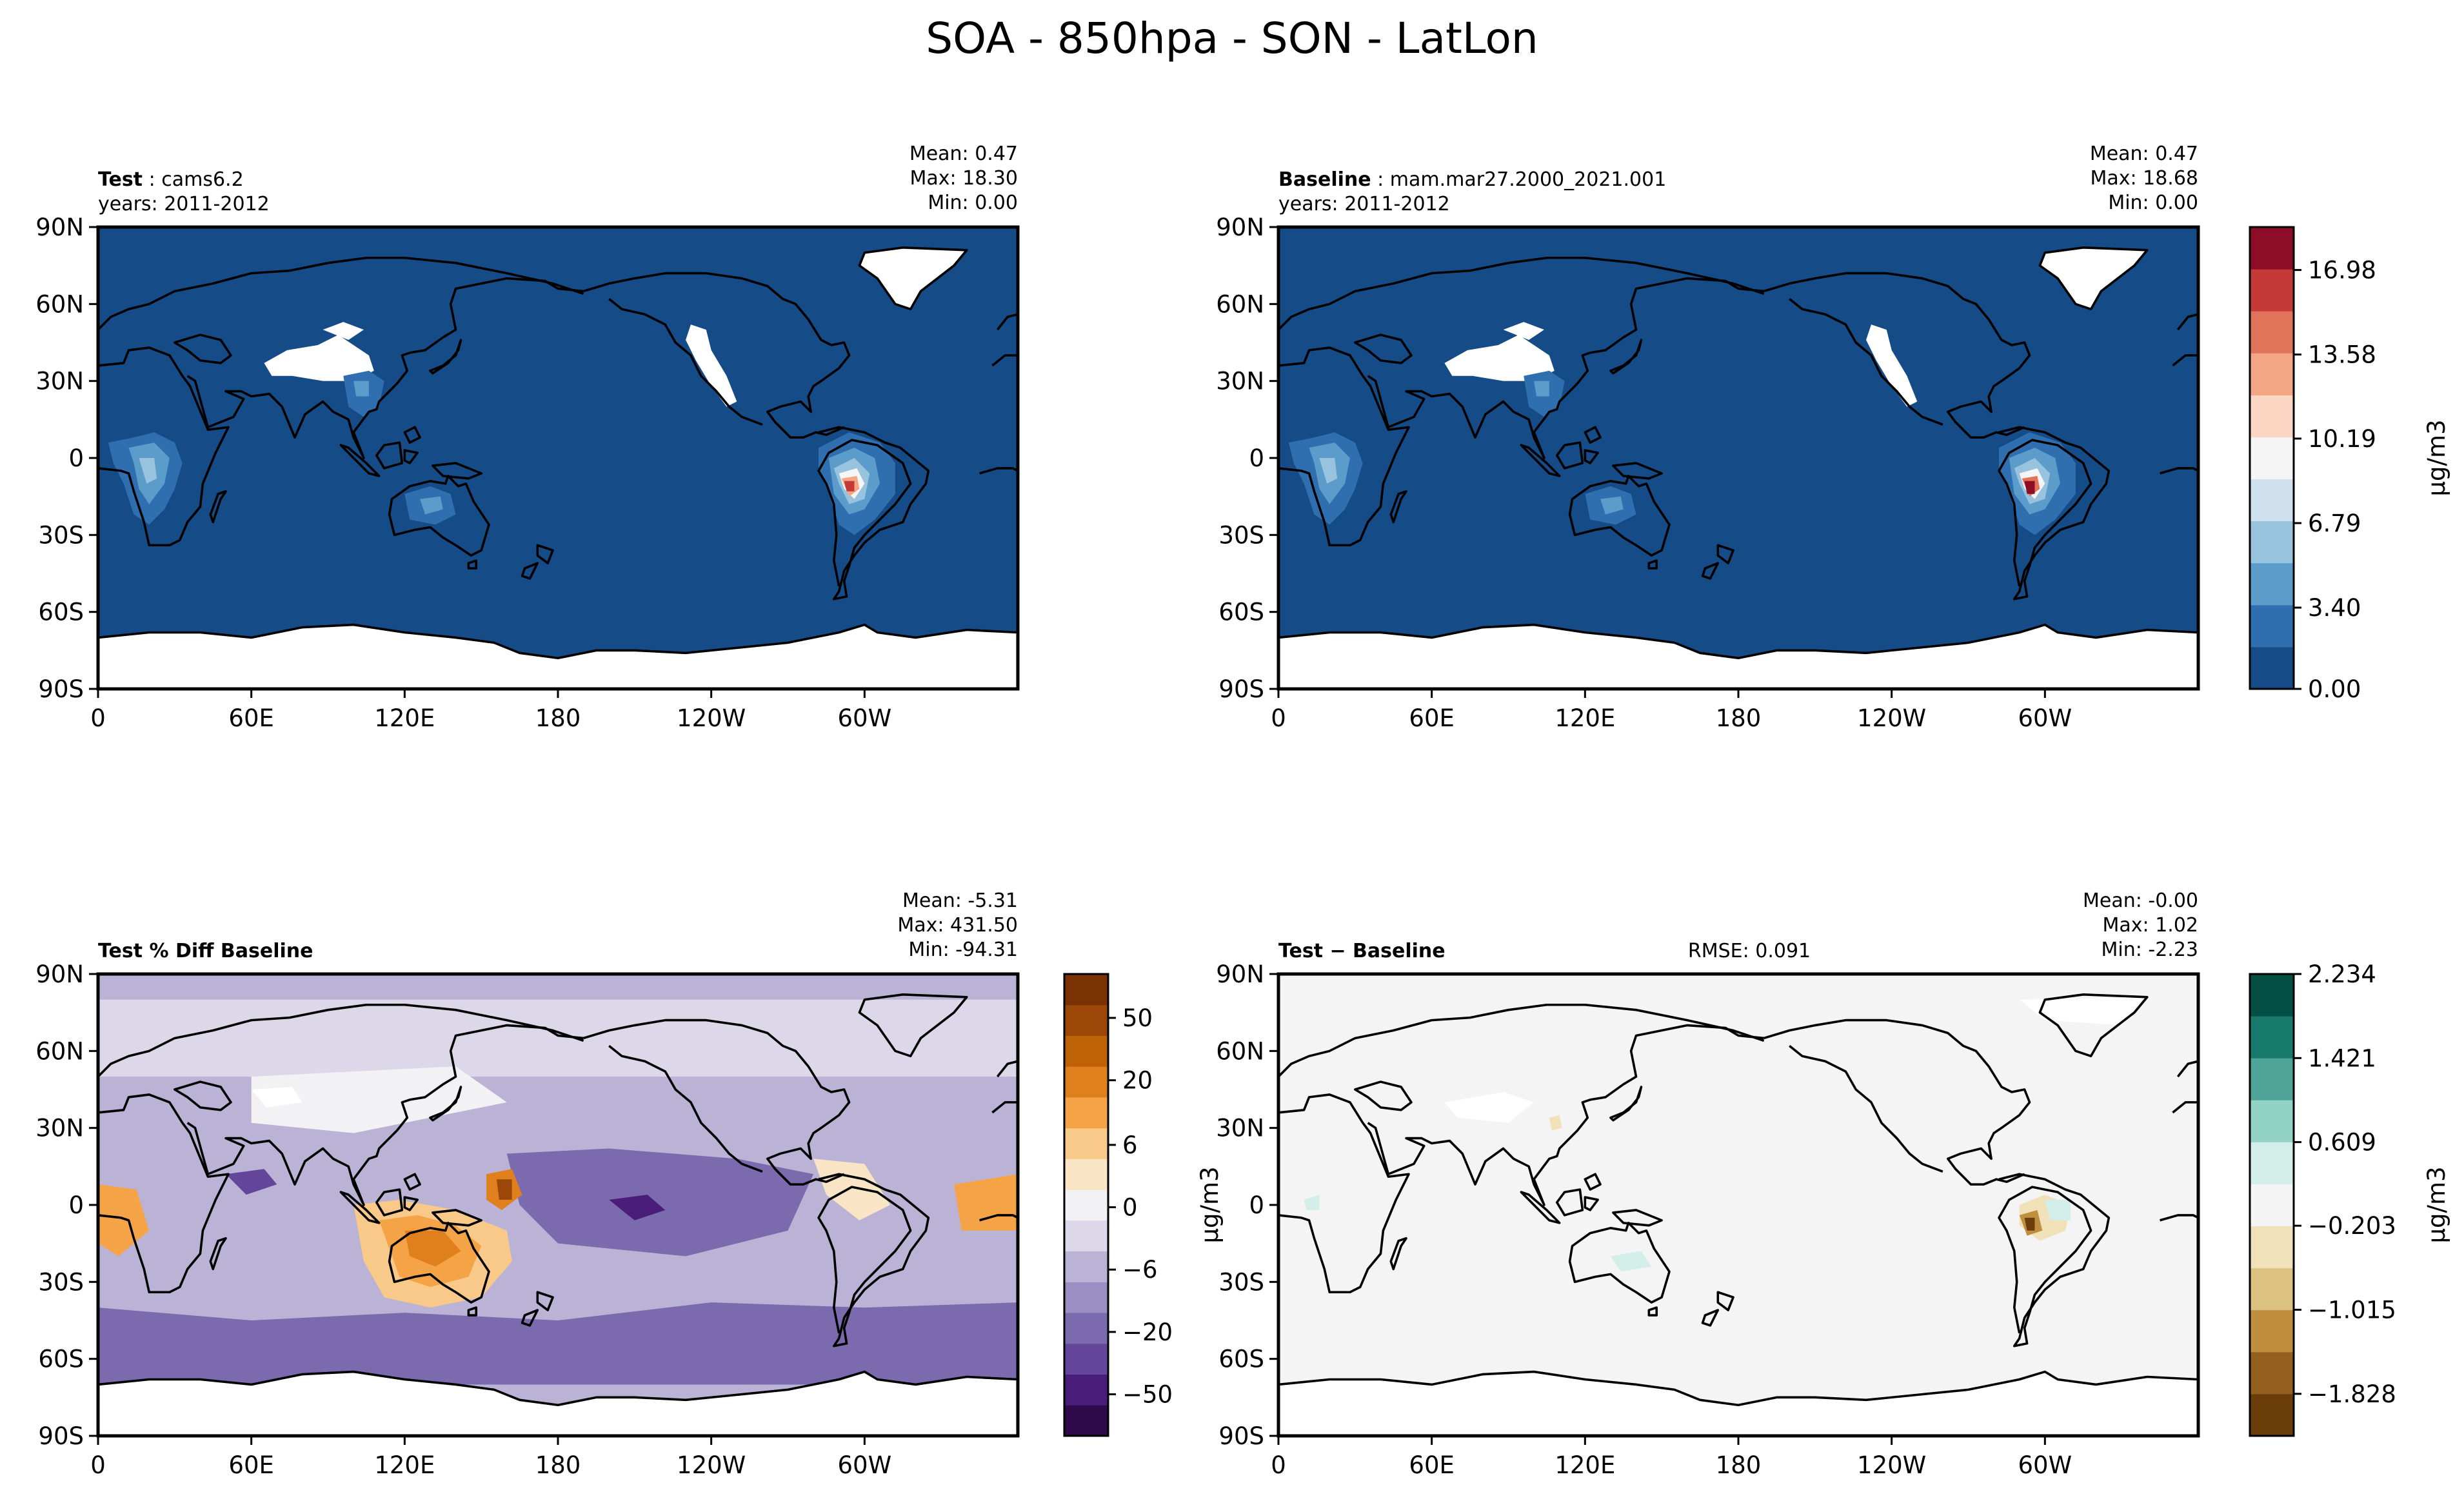 The height and width of the screenshot is (1501, 2464). What do you see at coordinates (2334, 689) in the screenshot?
I see `colorbar-tick-label: 0.00` at bounding box center [2334, 689].